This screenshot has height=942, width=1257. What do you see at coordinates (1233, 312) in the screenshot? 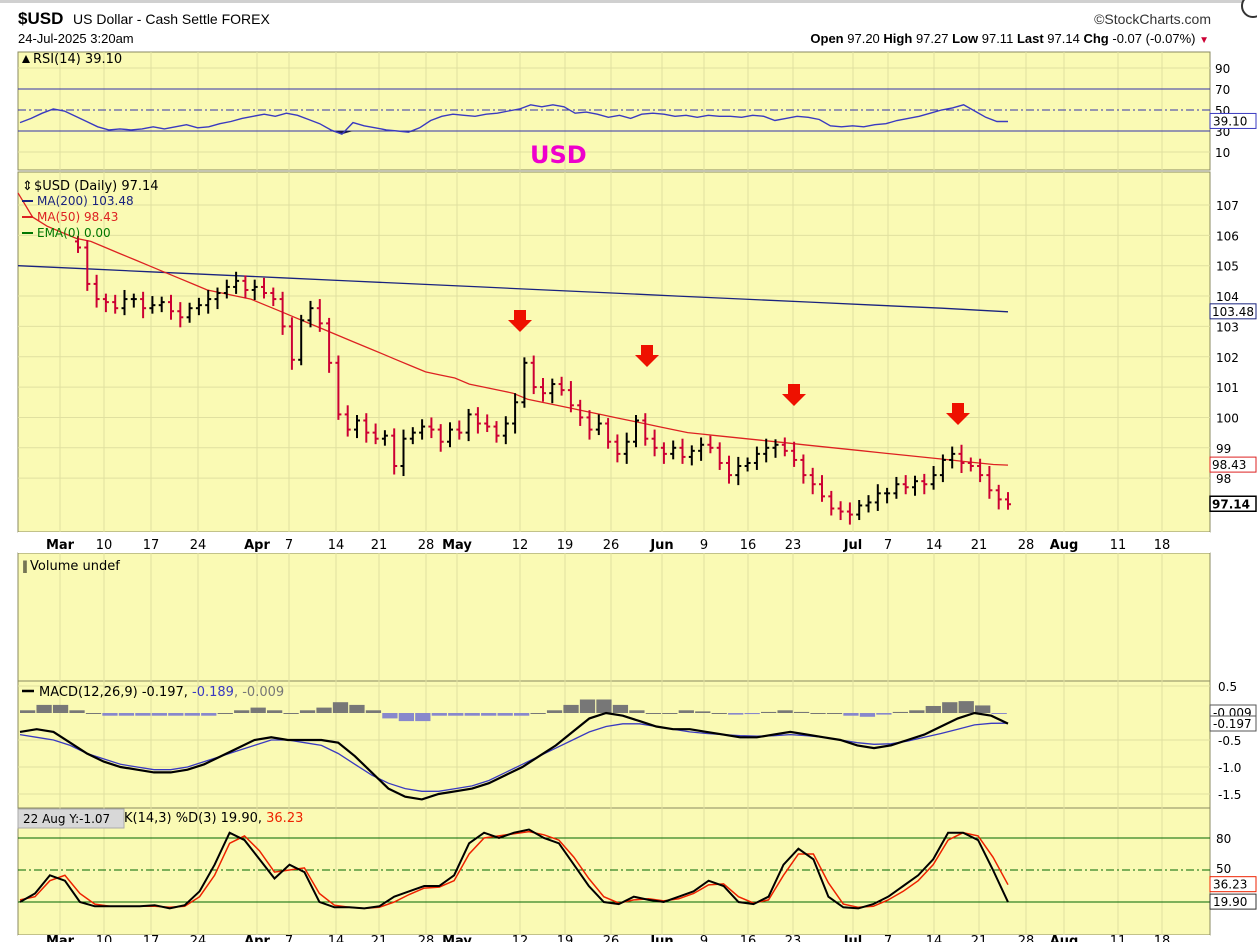
I see `price-tag-text: 103.48` at bounding box center [1233, 312].